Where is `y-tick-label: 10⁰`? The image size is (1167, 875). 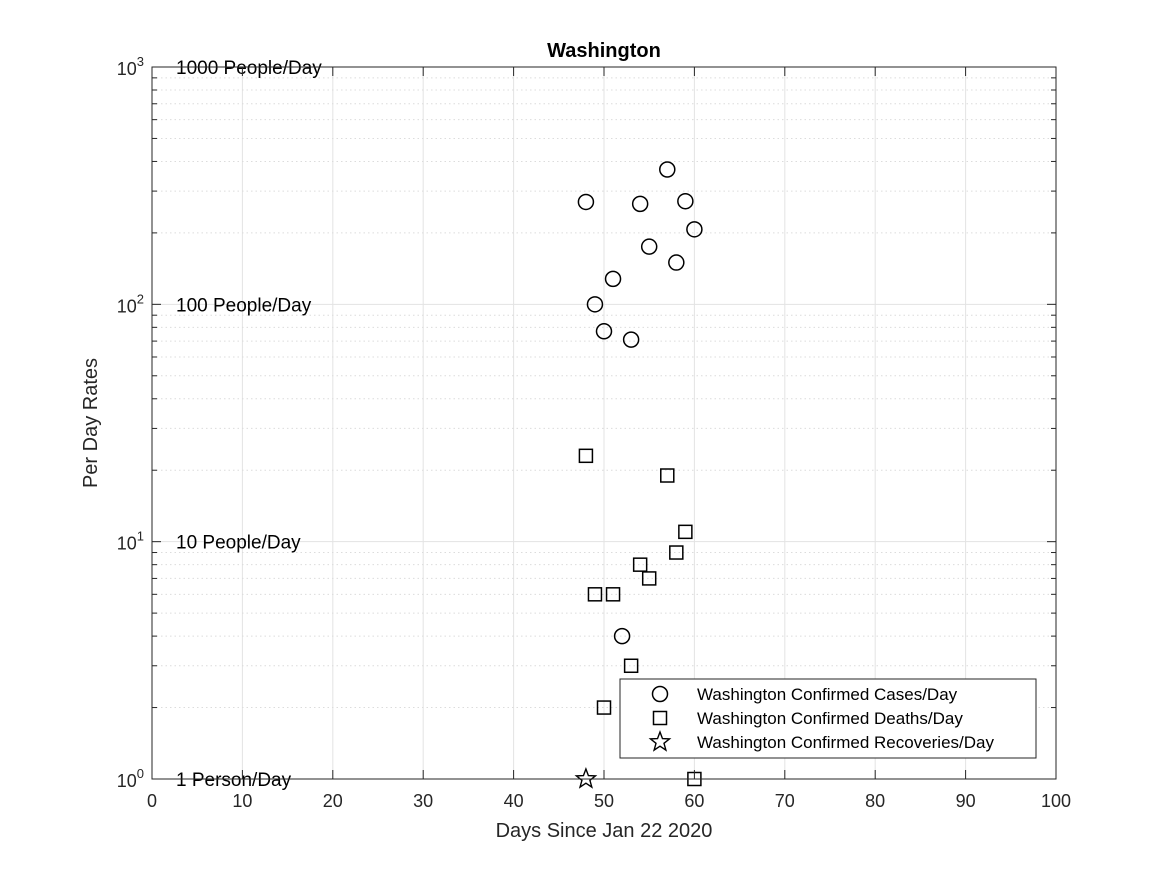
y-tick-label: 10⁰ is located at coordinates (130, 778).